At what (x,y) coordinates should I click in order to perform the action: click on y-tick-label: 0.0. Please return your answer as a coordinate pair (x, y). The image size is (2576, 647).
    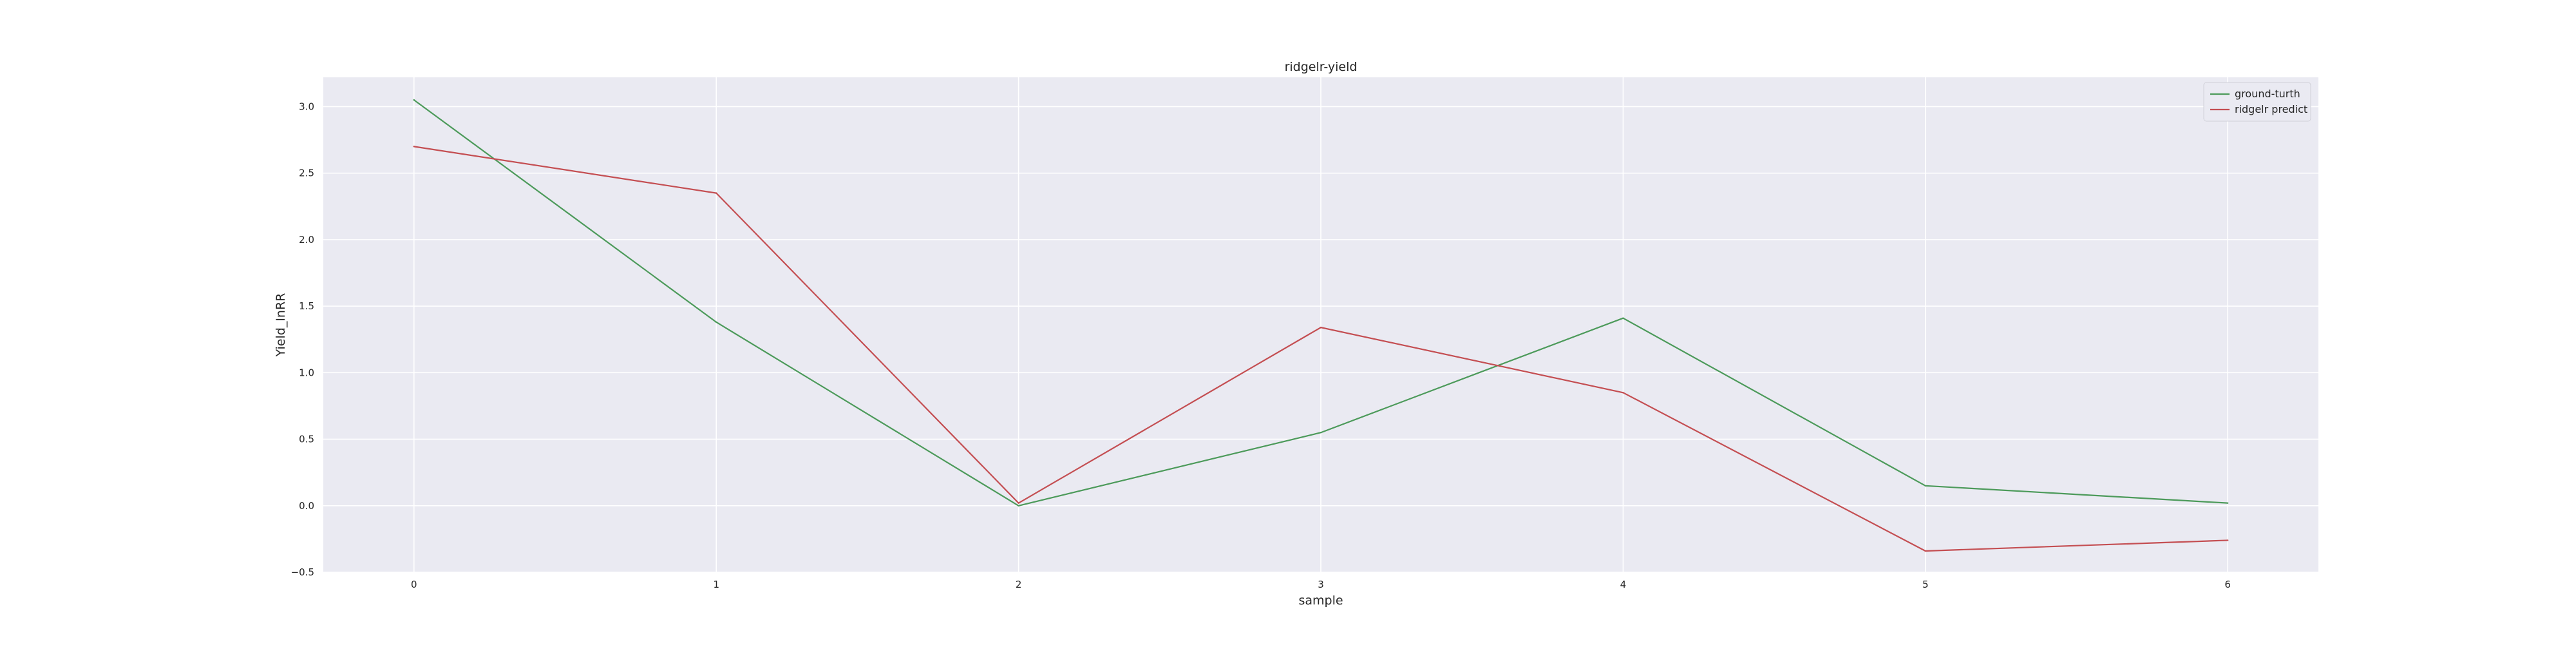
    Looking at the image, I should click on (306, 506).